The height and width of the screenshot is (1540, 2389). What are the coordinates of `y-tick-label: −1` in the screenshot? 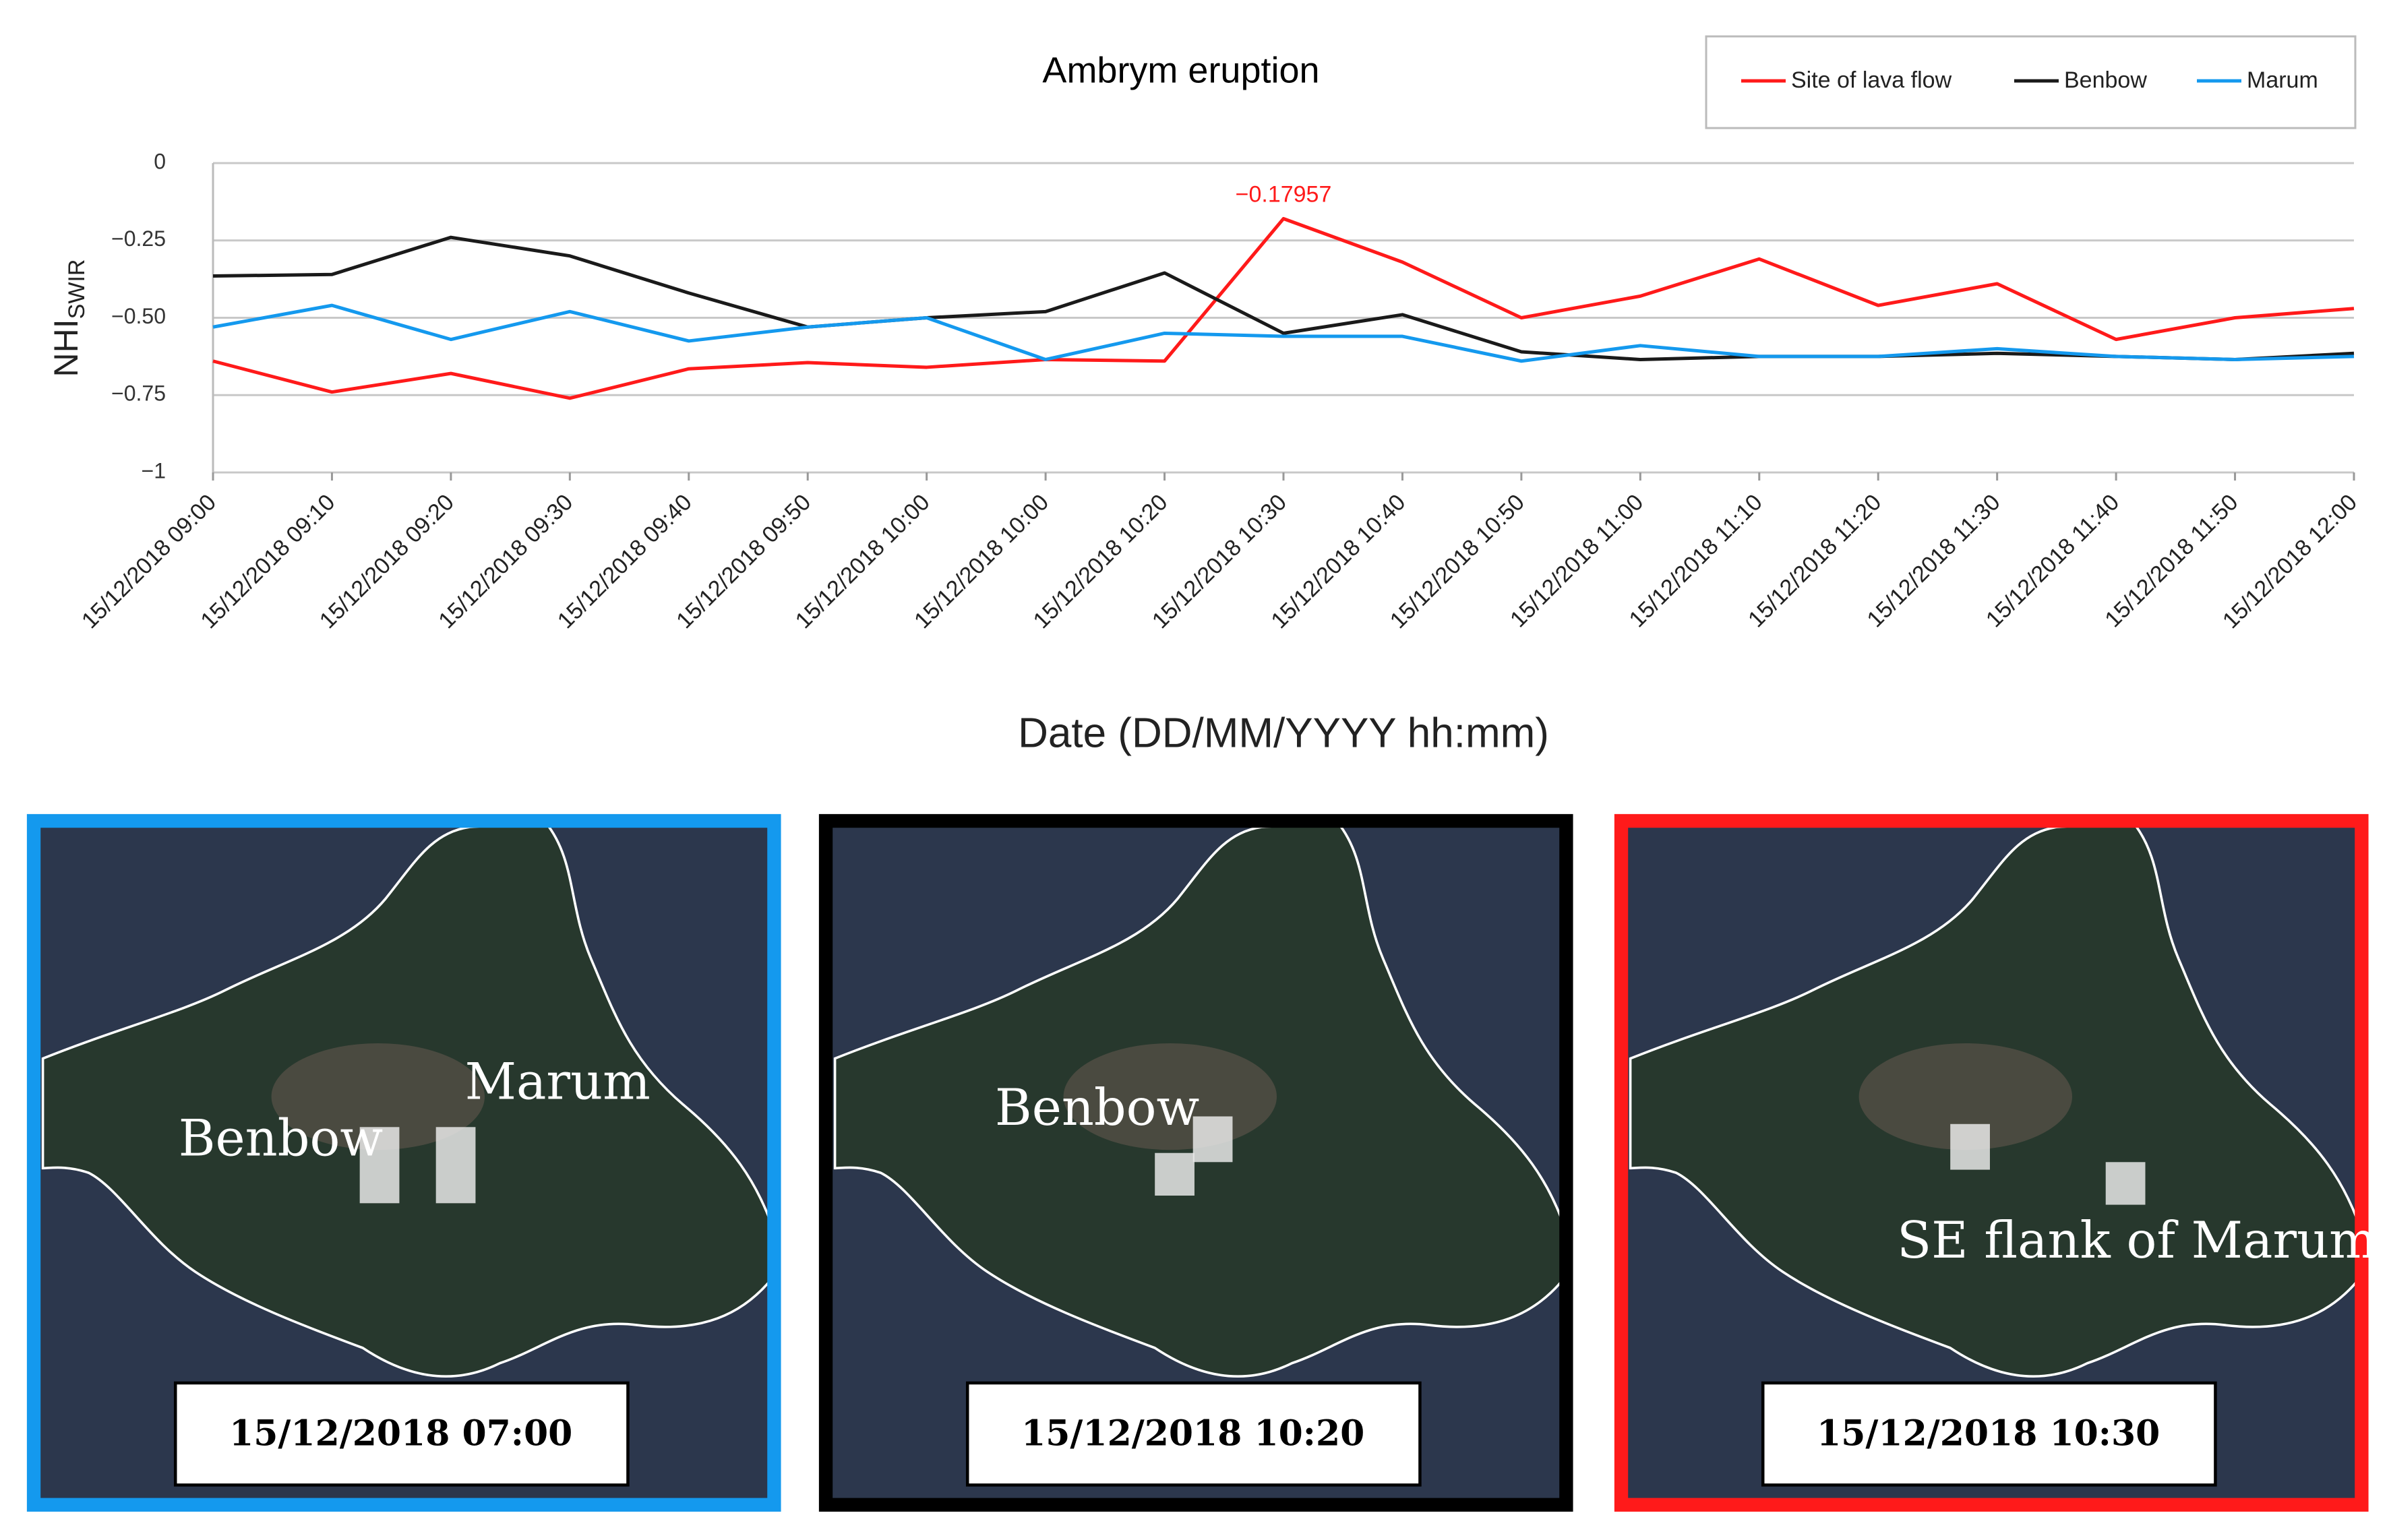 It's located at (154, 471).